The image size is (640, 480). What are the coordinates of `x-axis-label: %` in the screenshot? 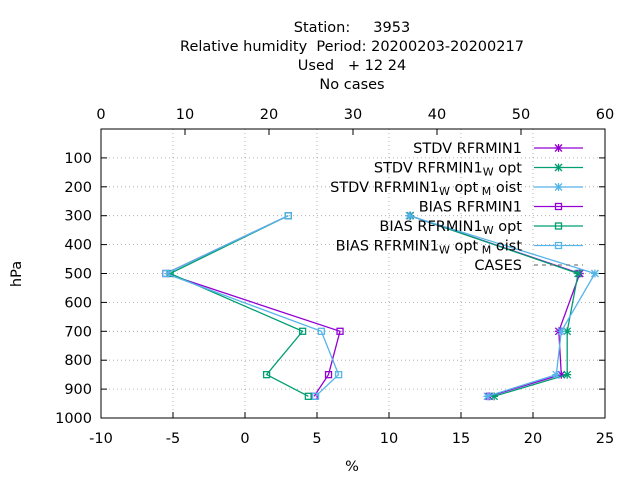 It's located at (352, 467).